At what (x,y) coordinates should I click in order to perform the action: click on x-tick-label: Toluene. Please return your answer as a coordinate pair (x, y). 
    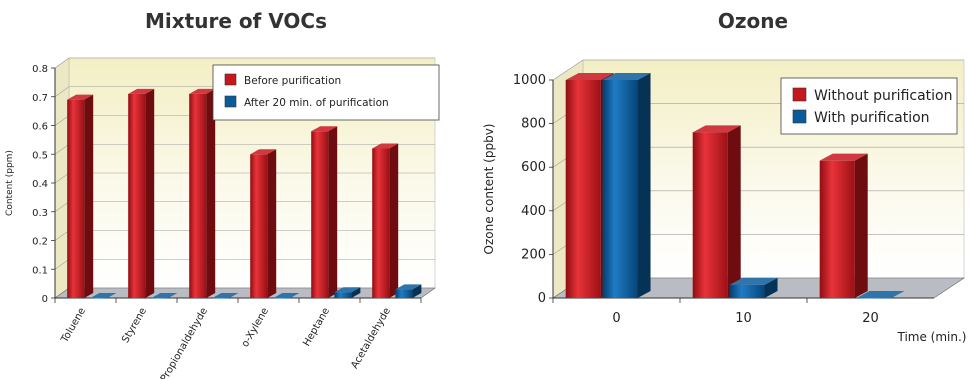
    Looking at the image, I should click on (73, 326).